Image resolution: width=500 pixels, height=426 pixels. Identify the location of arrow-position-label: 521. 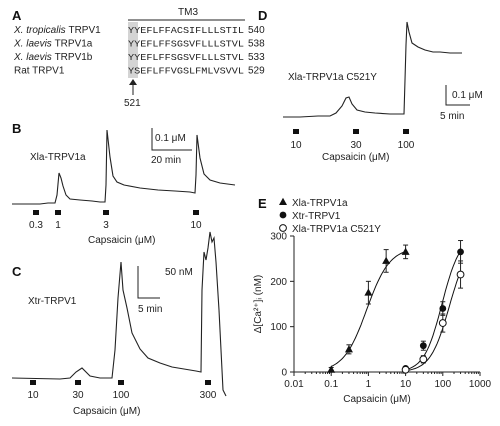
(132, 103).